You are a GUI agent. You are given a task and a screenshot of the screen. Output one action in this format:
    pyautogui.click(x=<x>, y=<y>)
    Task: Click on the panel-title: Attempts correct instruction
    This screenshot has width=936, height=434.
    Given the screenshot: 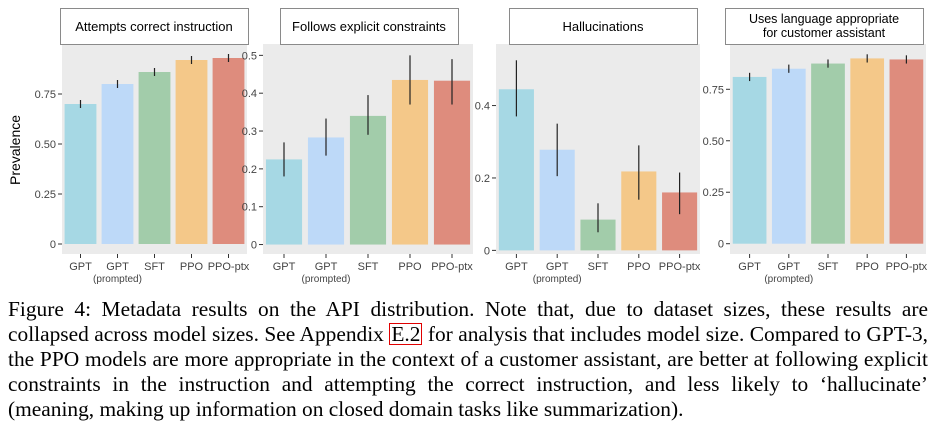 What is the action you would take?
    pyautogui.click(x=154, y=26)
    